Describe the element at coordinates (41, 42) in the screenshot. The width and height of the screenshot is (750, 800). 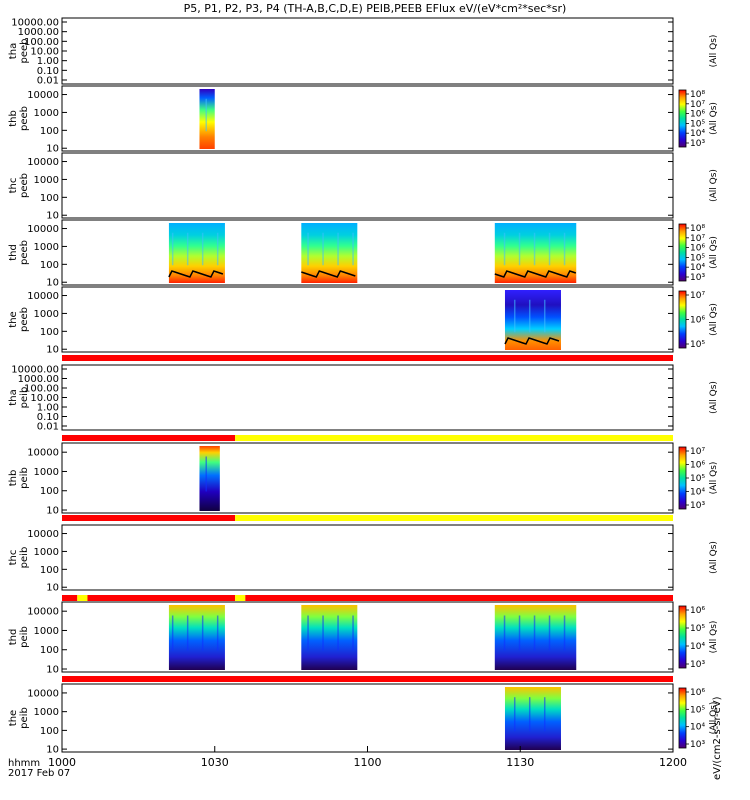
I see `y-tick-label: 100.00` at that location.